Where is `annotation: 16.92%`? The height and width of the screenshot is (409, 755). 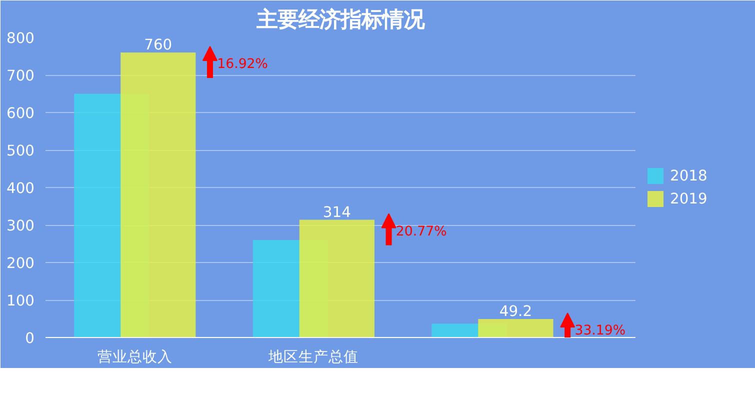 annotation: 16.92% is located at coordinates (242, 64).